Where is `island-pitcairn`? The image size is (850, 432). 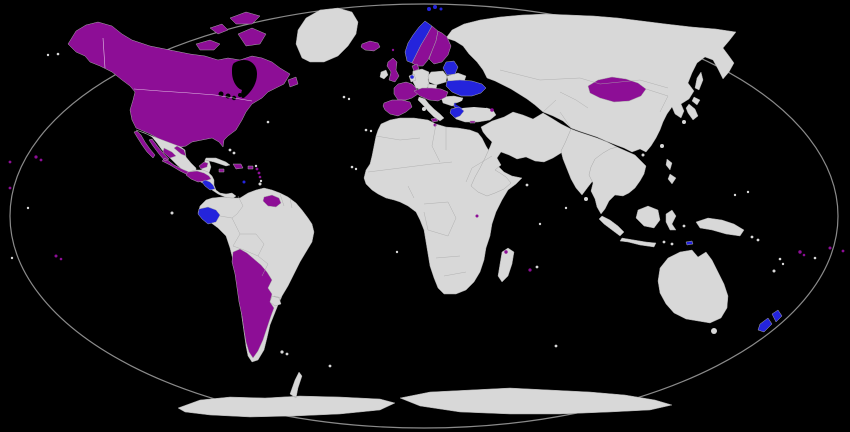
island-pitcairn is located at coordinates (12, 258).